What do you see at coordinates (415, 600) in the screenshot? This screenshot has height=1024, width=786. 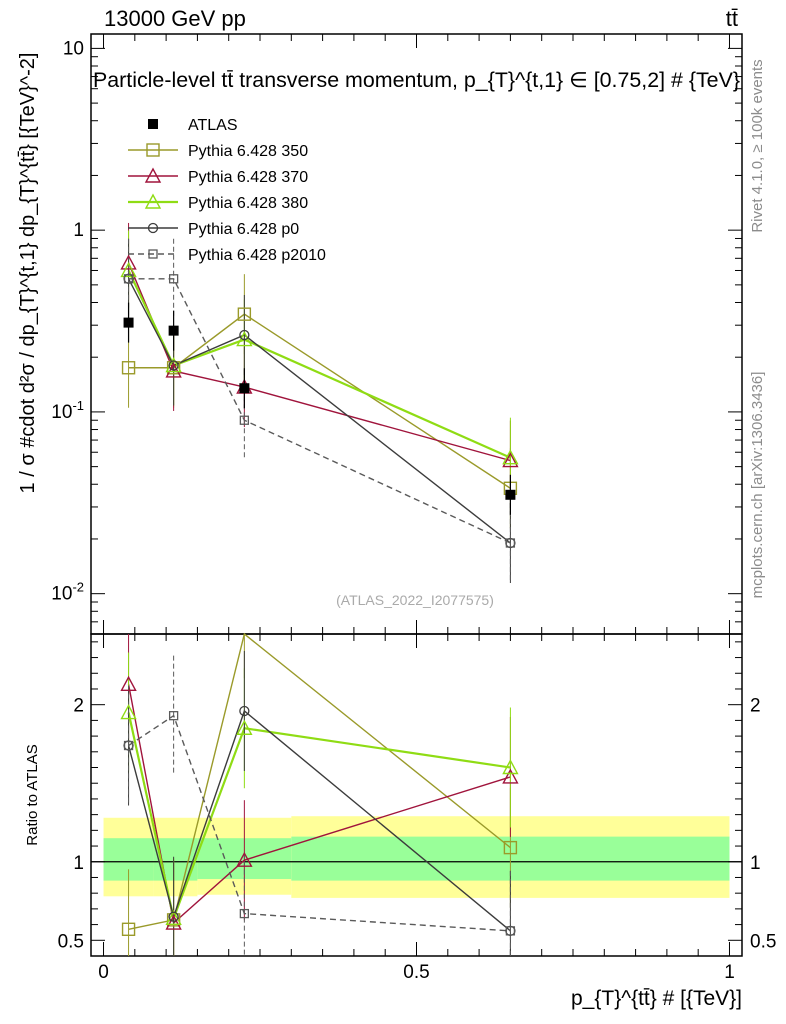 I see `analysis-tag: (ATLAS_2022_I2077575)` at bounding box center [415, 600].